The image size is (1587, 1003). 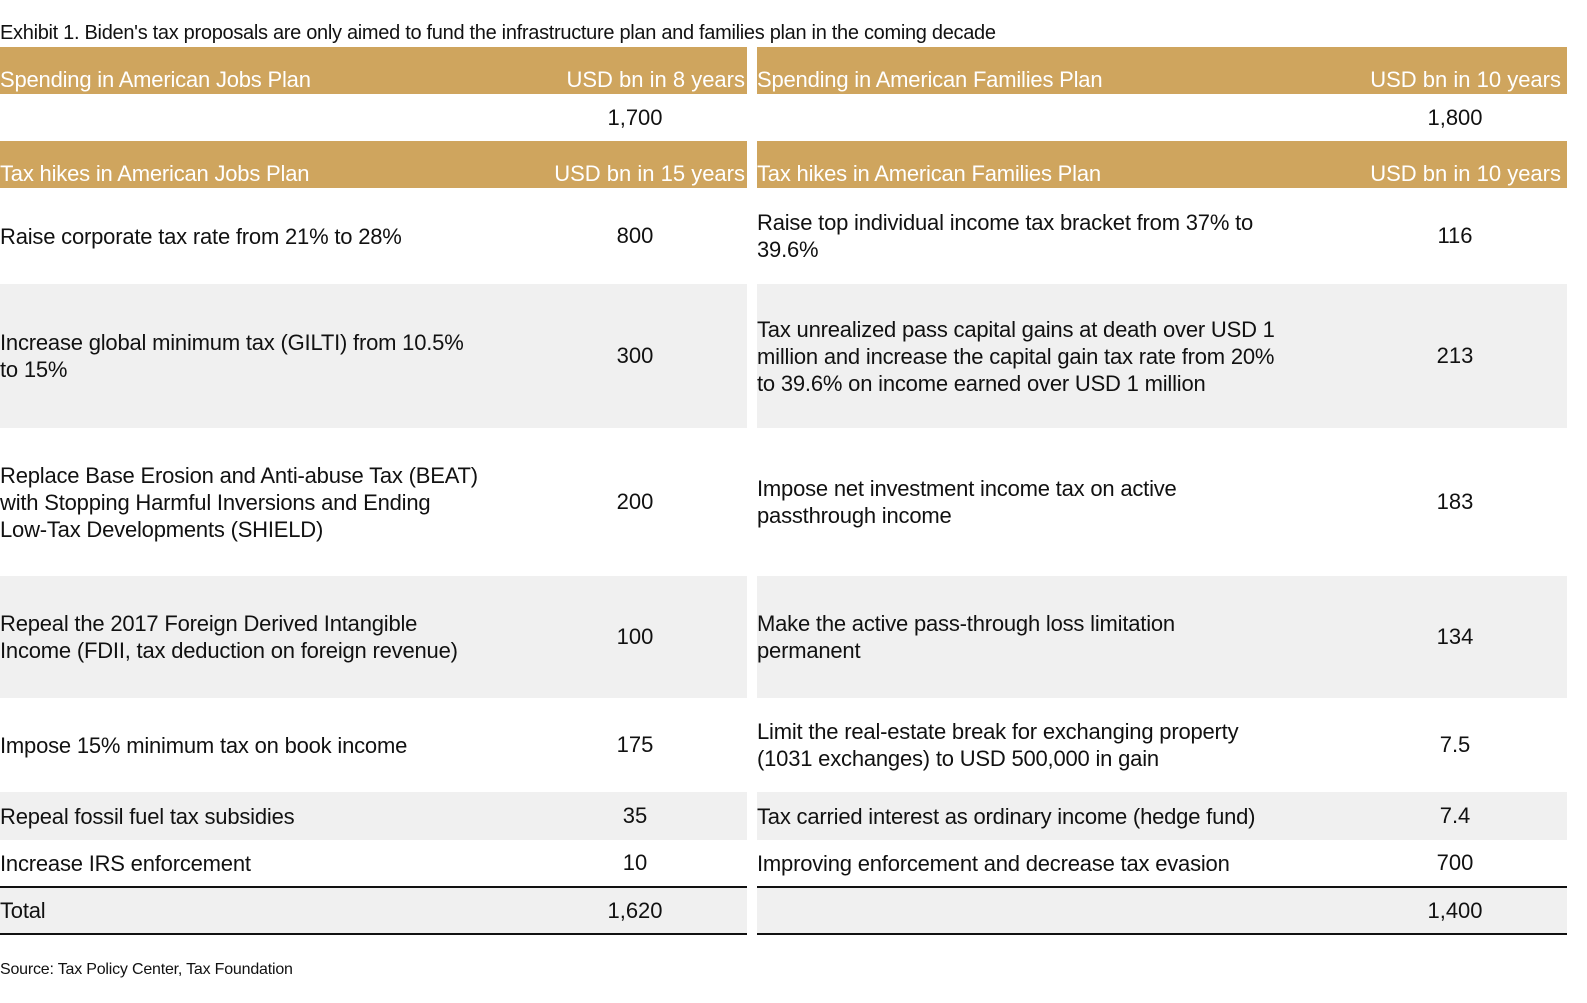 I want to click on row-label: Repeal fossil fuel tax subsidies, so click(x=147, y=816).